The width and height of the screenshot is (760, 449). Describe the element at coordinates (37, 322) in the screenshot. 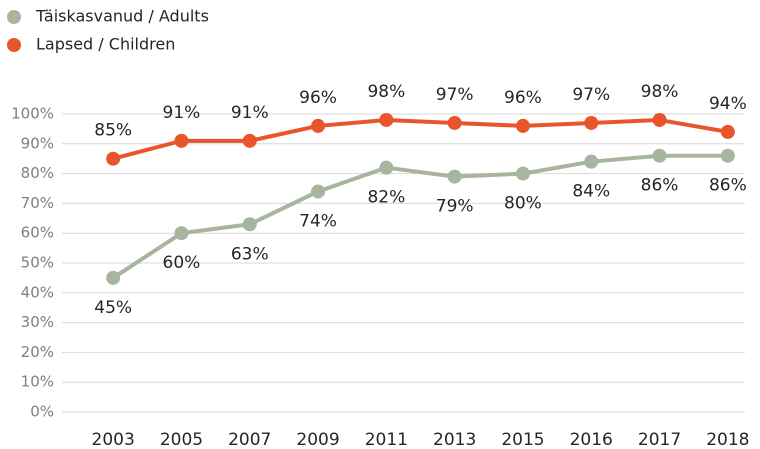

I see `y-tick-label: 30%` at that location.